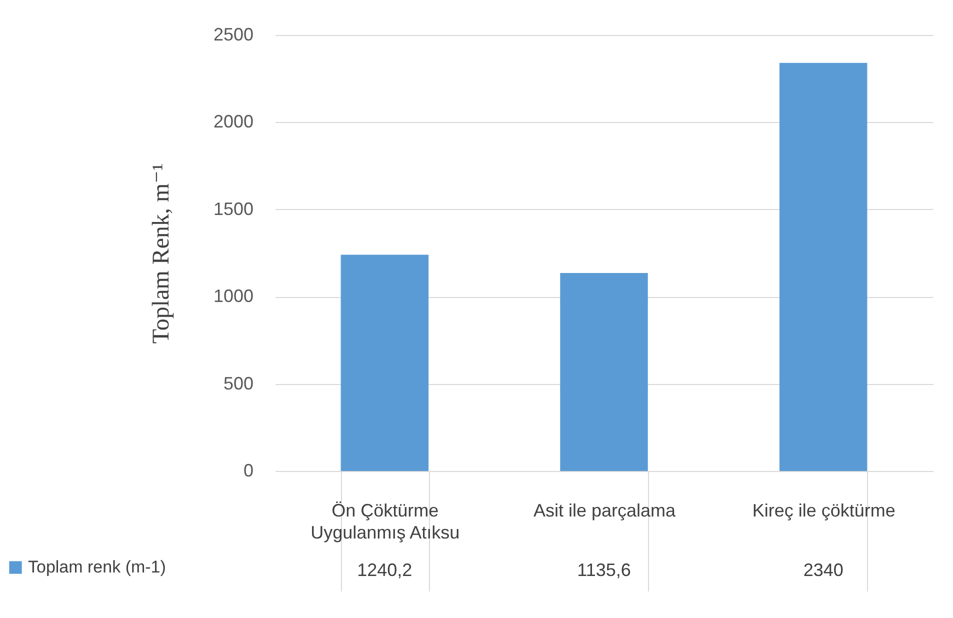  I want to click on x-tick-label: Ön Çöktürme Uygulanmış Atıksu, so click(385, 521).